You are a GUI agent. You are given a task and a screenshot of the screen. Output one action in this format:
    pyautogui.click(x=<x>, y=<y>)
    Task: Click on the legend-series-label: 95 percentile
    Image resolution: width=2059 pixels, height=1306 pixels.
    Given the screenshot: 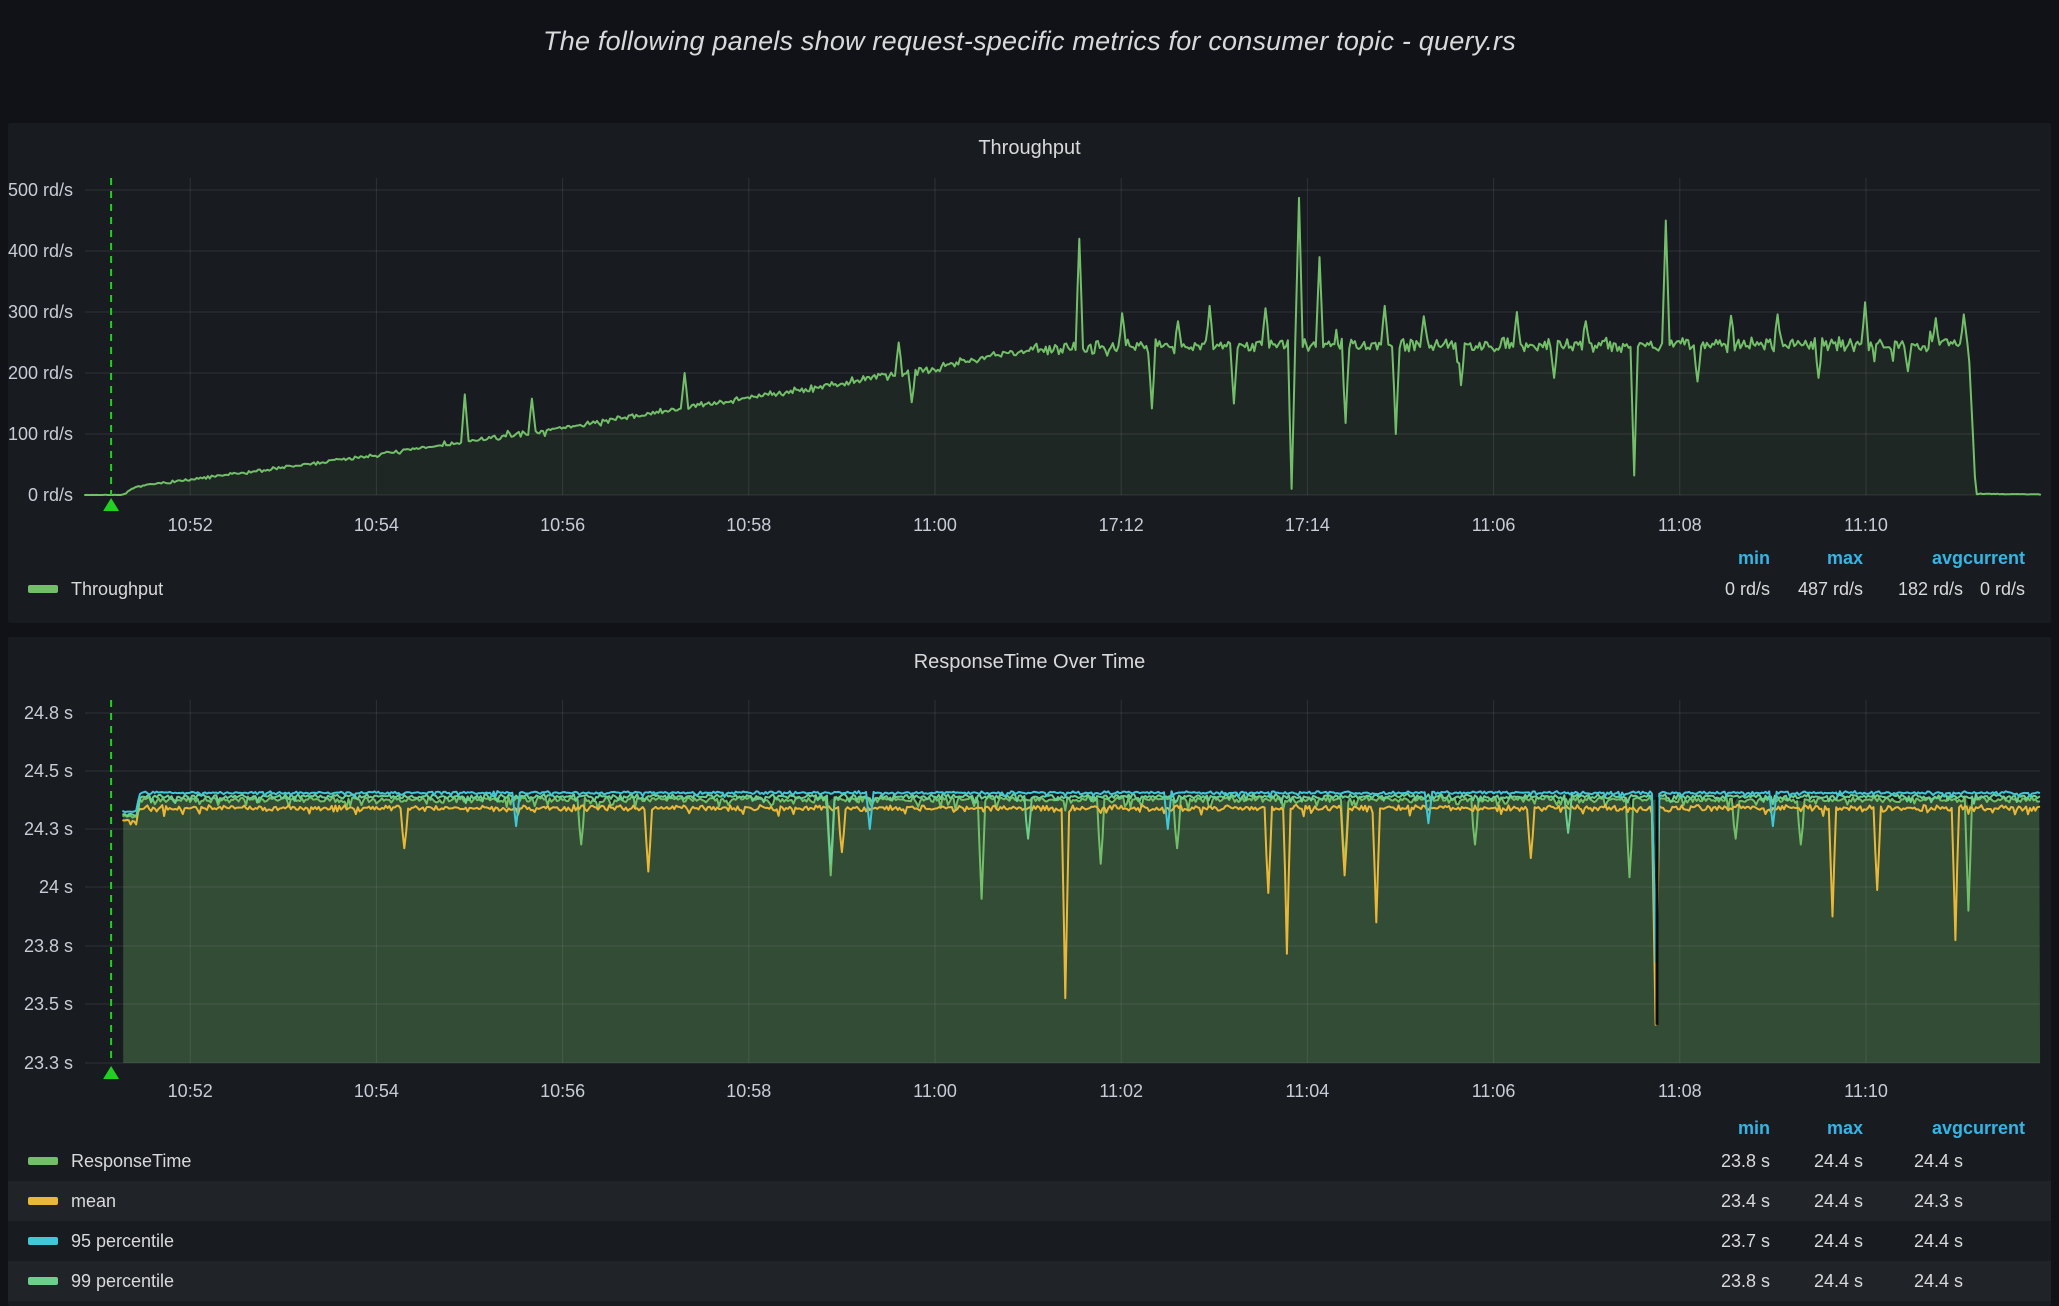 What is the action you would take?
    pyautogui.click(x=851, y=1241)
    